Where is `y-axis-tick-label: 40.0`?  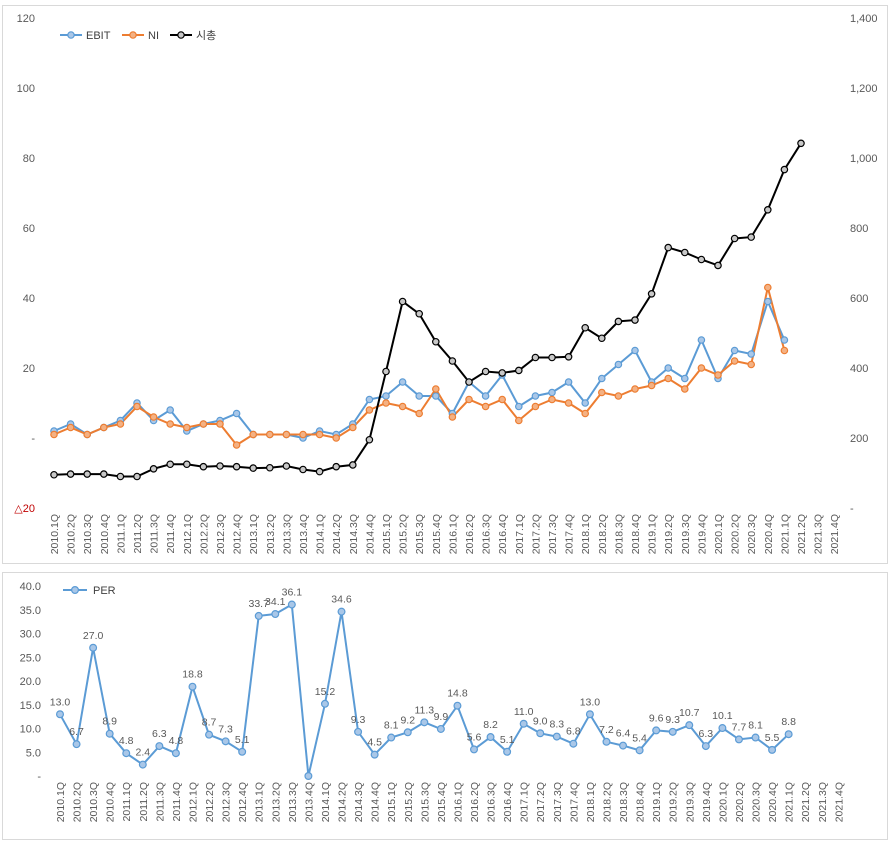 y-axis-tick-label: 40.0 is located at coordinates (30, 587).